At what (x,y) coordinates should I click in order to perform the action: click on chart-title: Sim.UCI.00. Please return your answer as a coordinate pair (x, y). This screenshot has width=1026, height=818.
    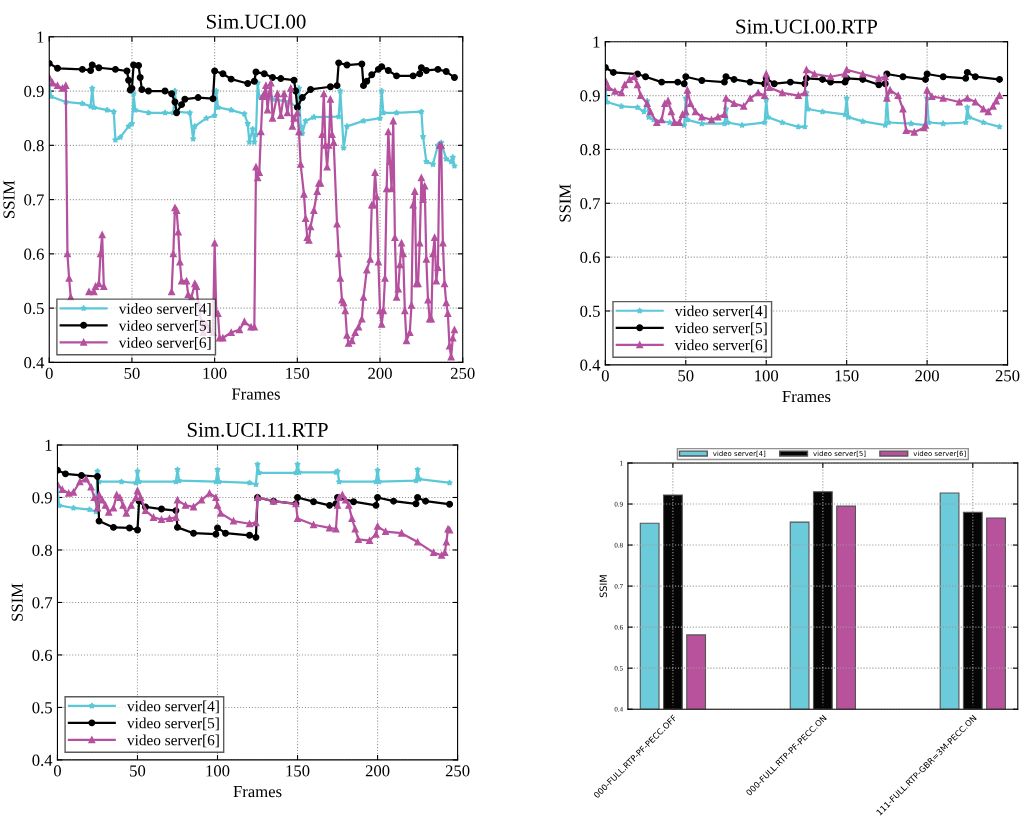
    Looking at the image, I should click on (256, 21).